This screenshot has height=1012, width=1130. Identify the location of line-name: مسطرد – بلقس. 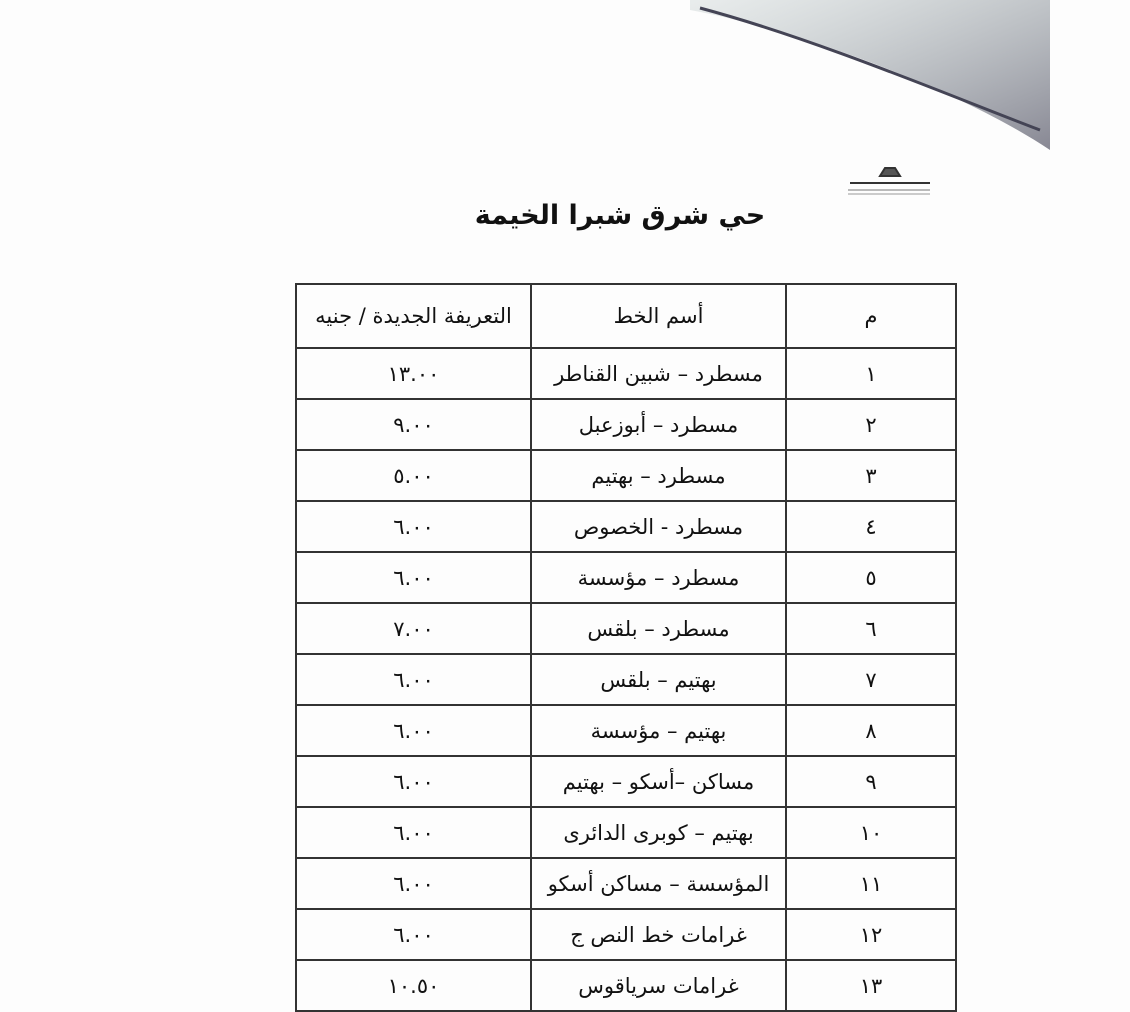
(658, 628).